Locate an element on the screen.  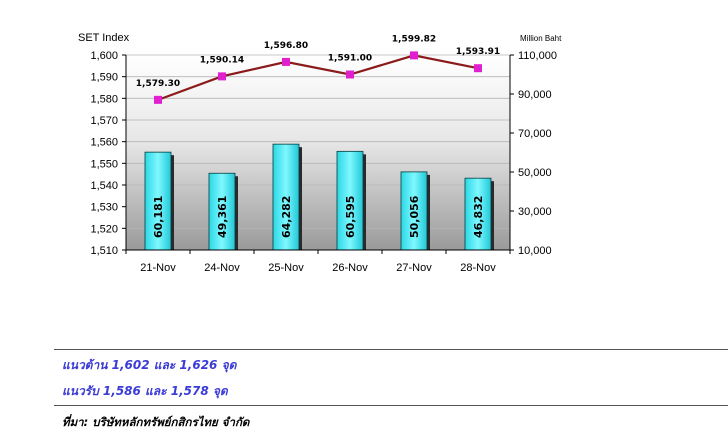
set-index-value-label: 1,596.80 is located at coordinates (286, 46).